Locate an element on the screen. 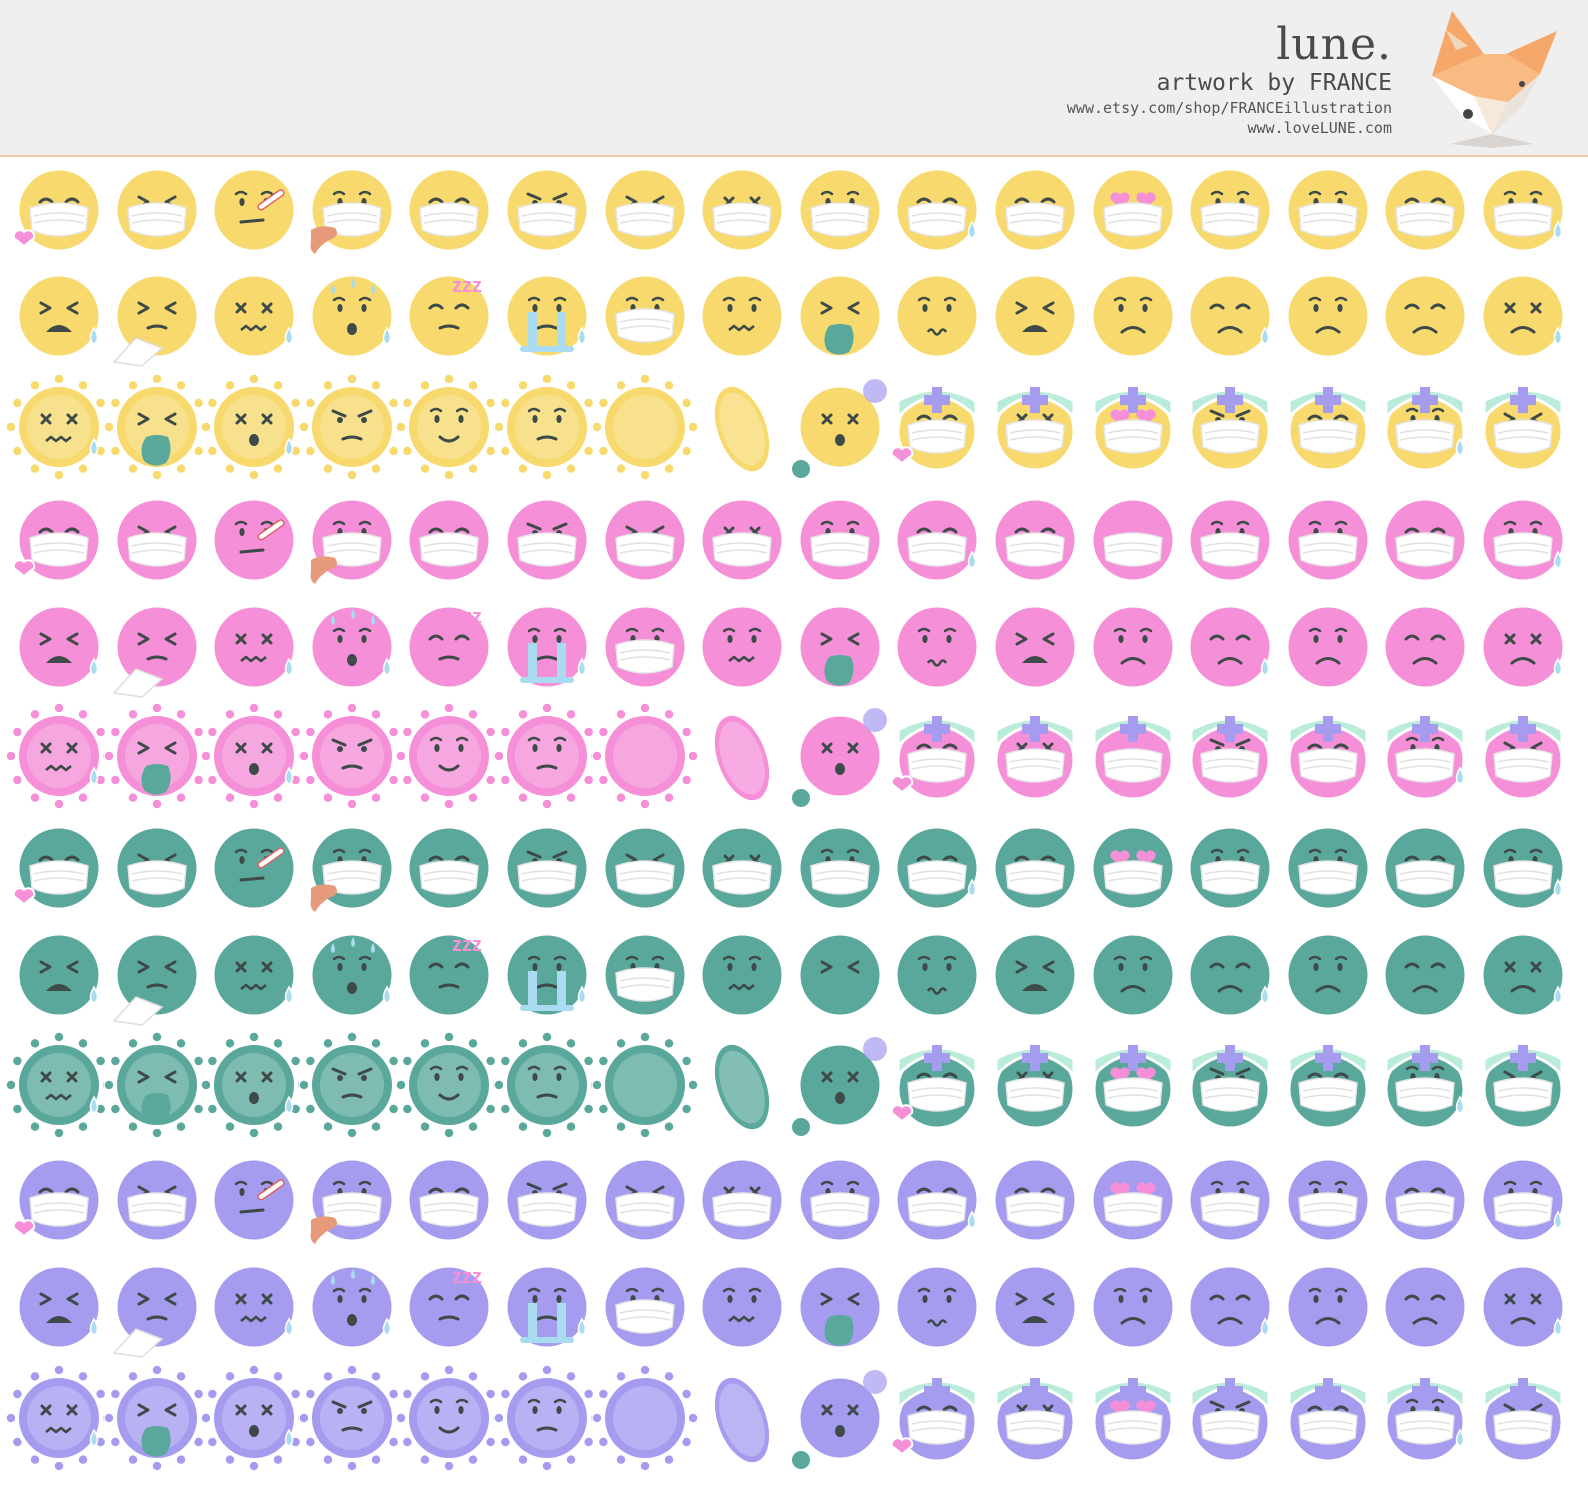 The width and height of the screenshot is (1588, 1499). yellow-germ-icon is located at coordinates (742, 430).